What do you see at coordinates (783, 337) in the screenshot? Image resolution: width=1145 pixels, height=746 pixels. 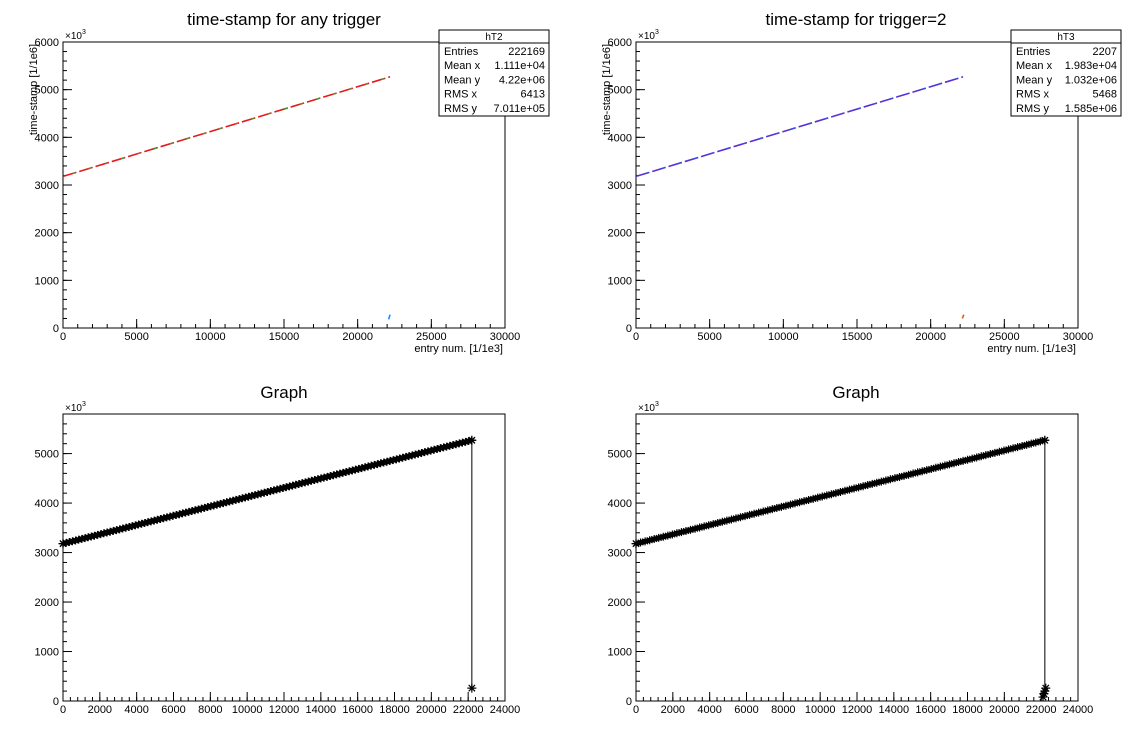 I see `x-tick-label: 10000` at bounding box center [783, 337].